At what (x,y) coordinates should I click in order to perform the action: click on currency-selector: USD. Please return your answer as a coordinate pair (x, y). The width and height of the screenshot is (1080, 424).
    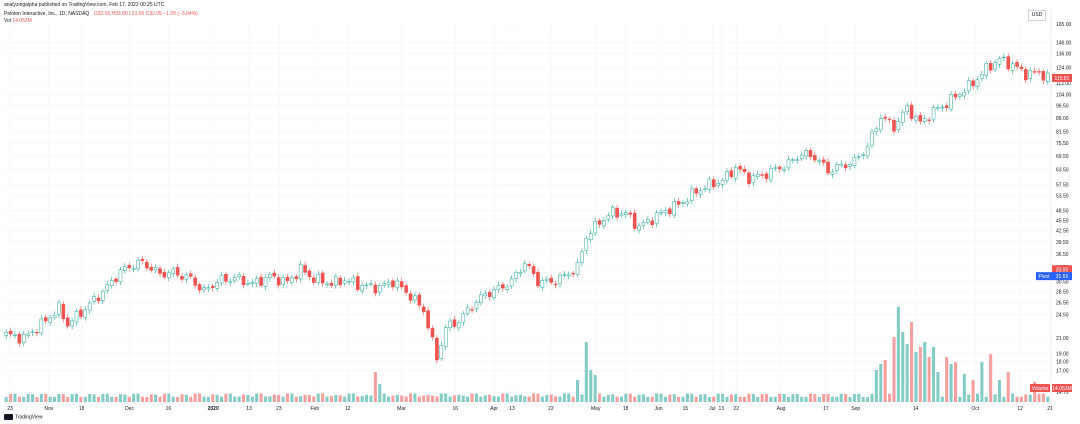
    Looking at the image, I should click on (1037, 15).